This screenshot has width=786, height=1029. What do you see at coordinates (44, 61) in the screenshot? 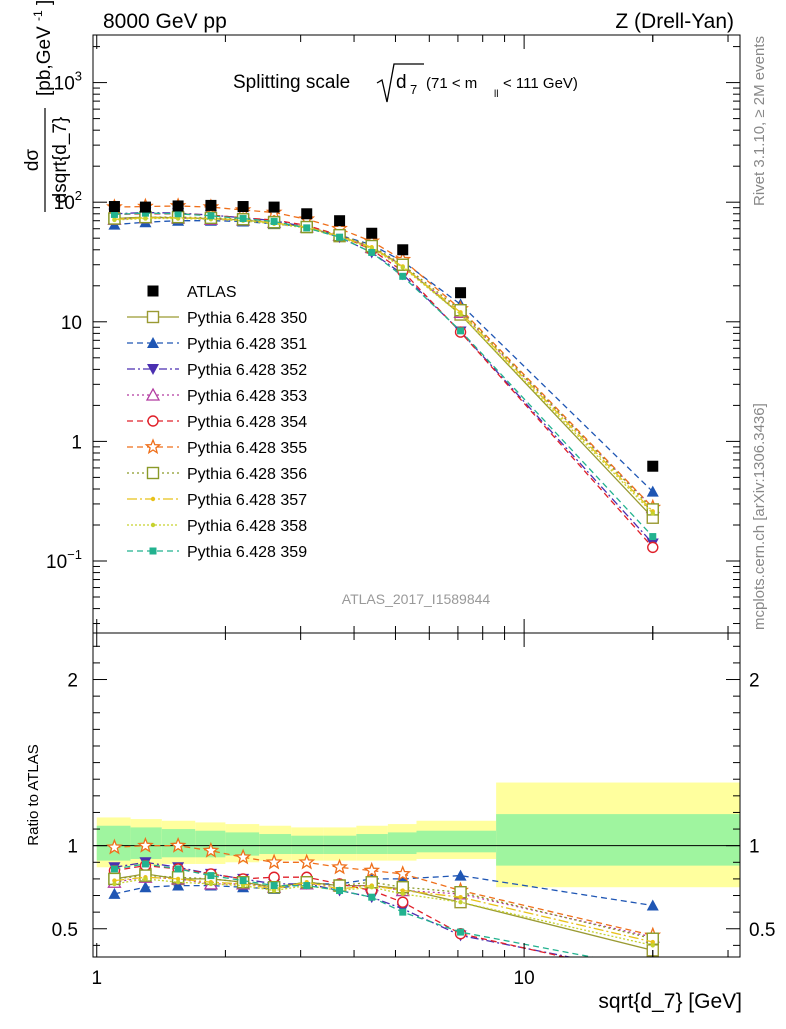
I see `ylabel-unit-text: [pb,GeV` at bounding box center [44, 61].